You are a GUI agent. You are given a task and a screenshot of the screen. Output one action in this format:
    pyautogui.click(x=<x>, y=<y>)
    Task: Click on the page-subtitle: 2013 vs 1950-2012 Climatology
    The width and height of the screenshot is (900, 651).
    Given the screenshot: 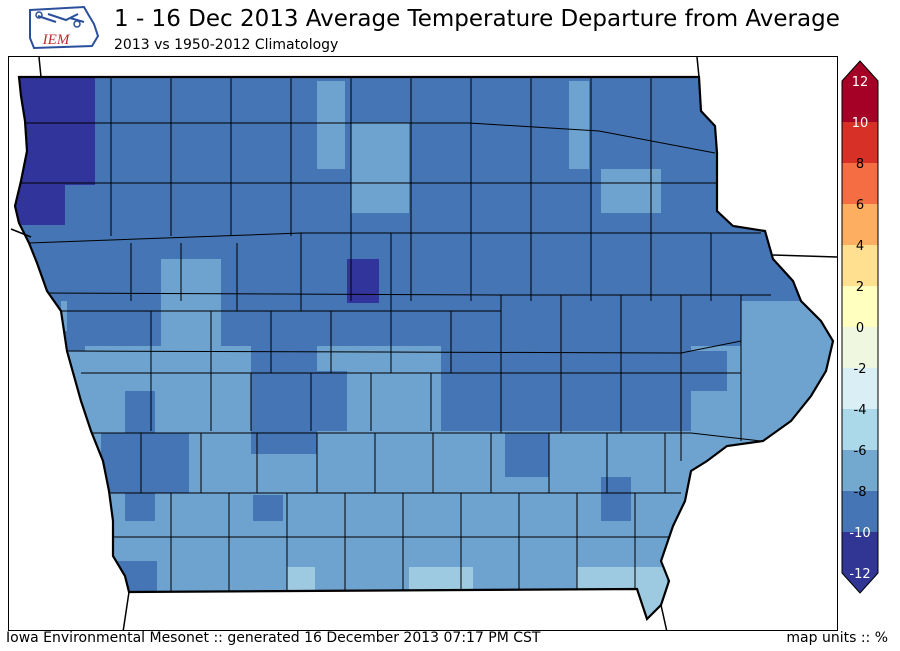 What is the action you would take?
    pyautogui.click(x=226, y=45)
    